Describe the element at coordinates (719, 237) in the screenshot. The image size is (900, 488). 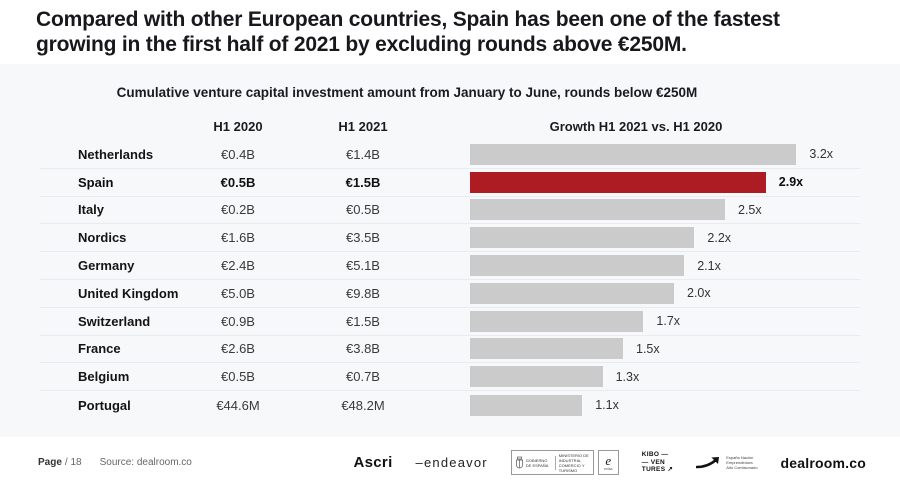
I see `growth-value-label: 2.2x` at that location.